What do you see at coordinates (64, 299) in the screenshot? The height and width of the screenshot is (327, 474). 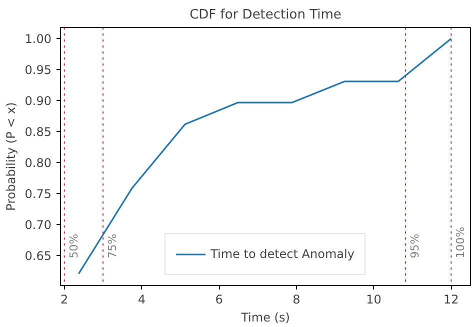 I see `x-tick-label: 2` at bounding box center [64, 299].